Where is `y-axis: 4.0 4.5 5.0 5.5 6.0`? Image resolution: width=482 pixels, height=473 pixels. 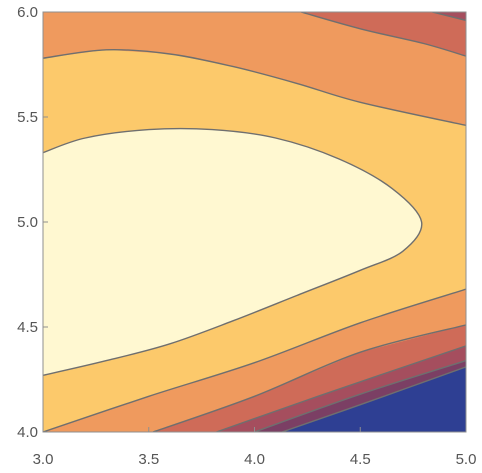
y-axis: 4.0 4.5 5.0 5.5 6.0 is located at coordinates (32, 222).